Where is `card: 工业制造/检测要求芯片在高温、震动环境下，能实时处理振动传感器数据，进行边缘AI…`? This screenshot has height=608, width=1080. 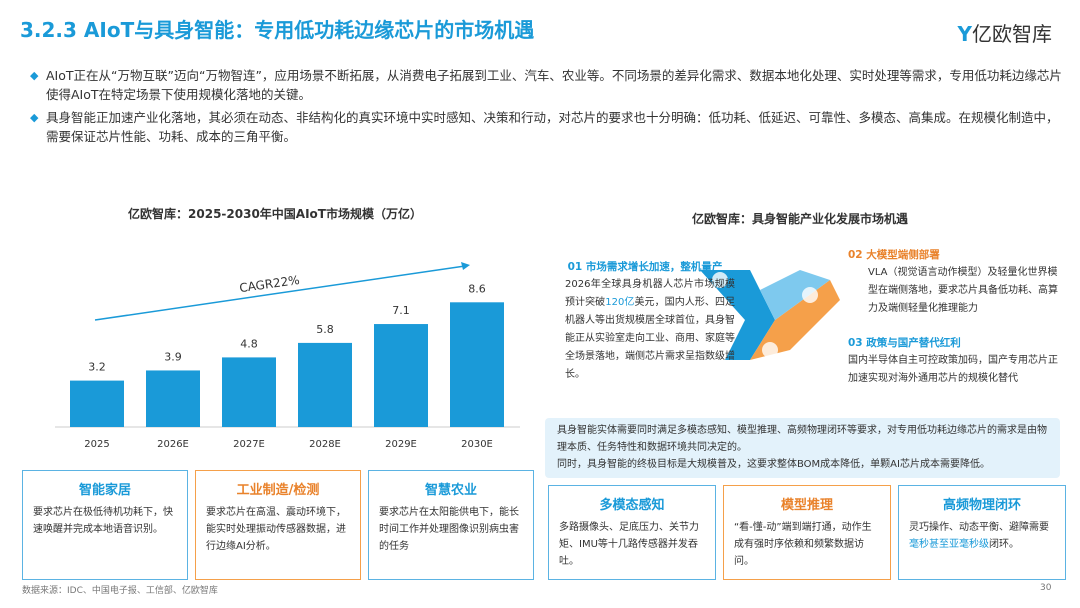 card: 工业制造/检测要求芯片在高温、震动环境下，能实时处理振动传感器数据，进行边缘AI… is located at coordinates (278, 525).